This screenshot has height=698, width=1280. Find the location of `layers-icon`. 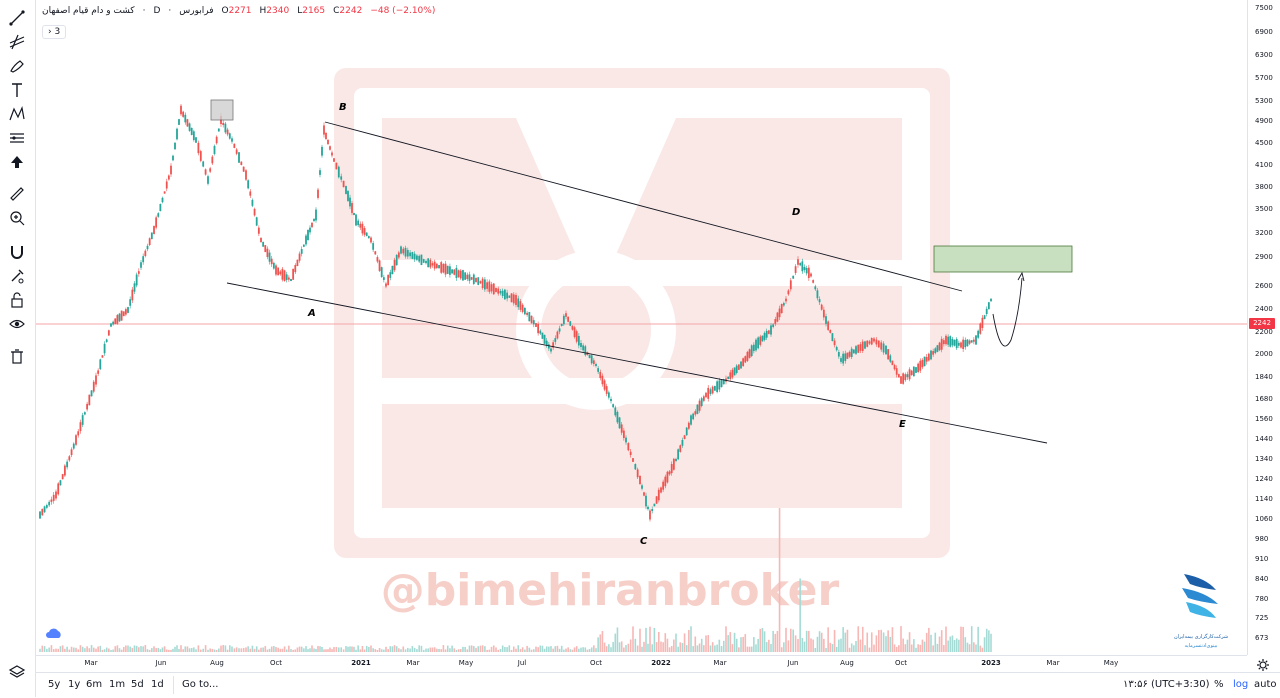

layers-icon is located at coordinates (17, 672).